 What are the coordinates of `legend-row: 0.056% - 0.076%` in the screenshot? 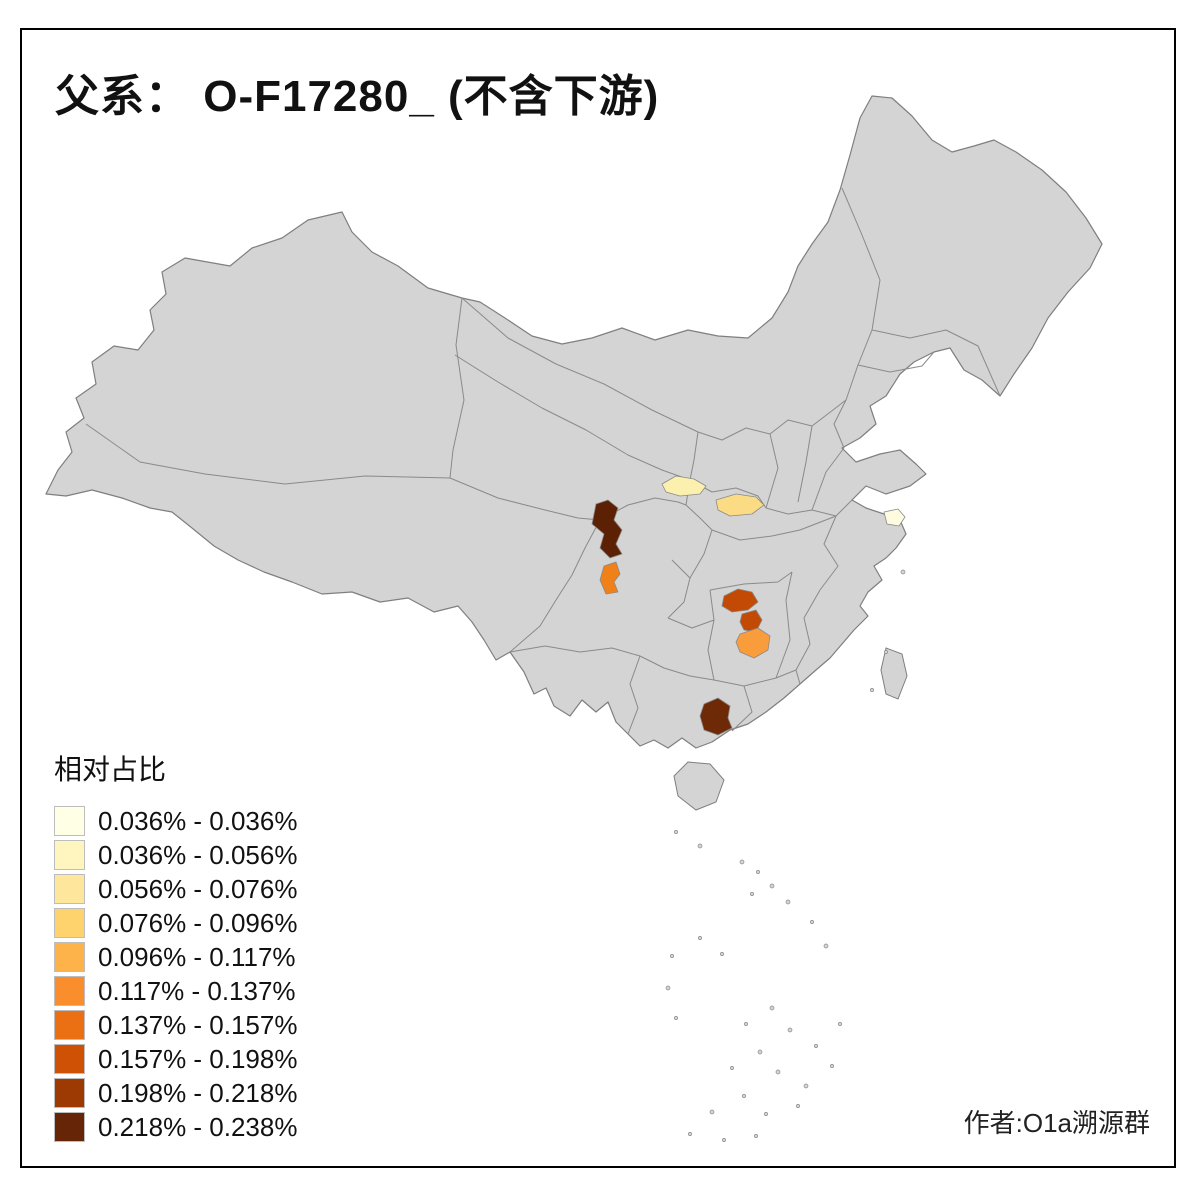 It's located at (175, 889).